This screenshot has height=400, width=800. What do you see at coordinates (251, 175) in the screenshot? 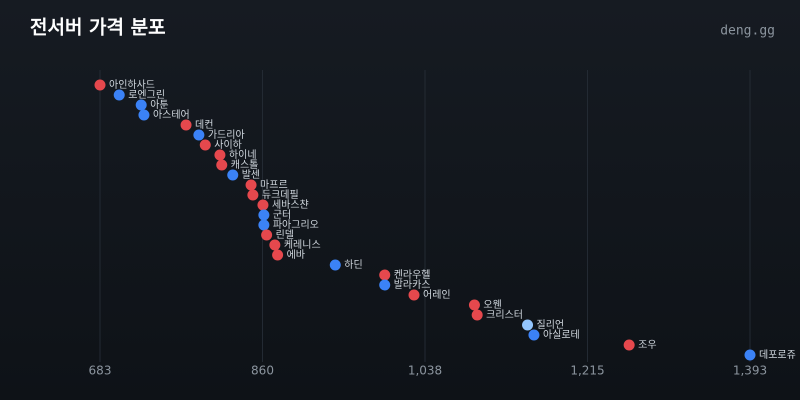
I see `dot-label: 발센` at bounding box center [251, 175].